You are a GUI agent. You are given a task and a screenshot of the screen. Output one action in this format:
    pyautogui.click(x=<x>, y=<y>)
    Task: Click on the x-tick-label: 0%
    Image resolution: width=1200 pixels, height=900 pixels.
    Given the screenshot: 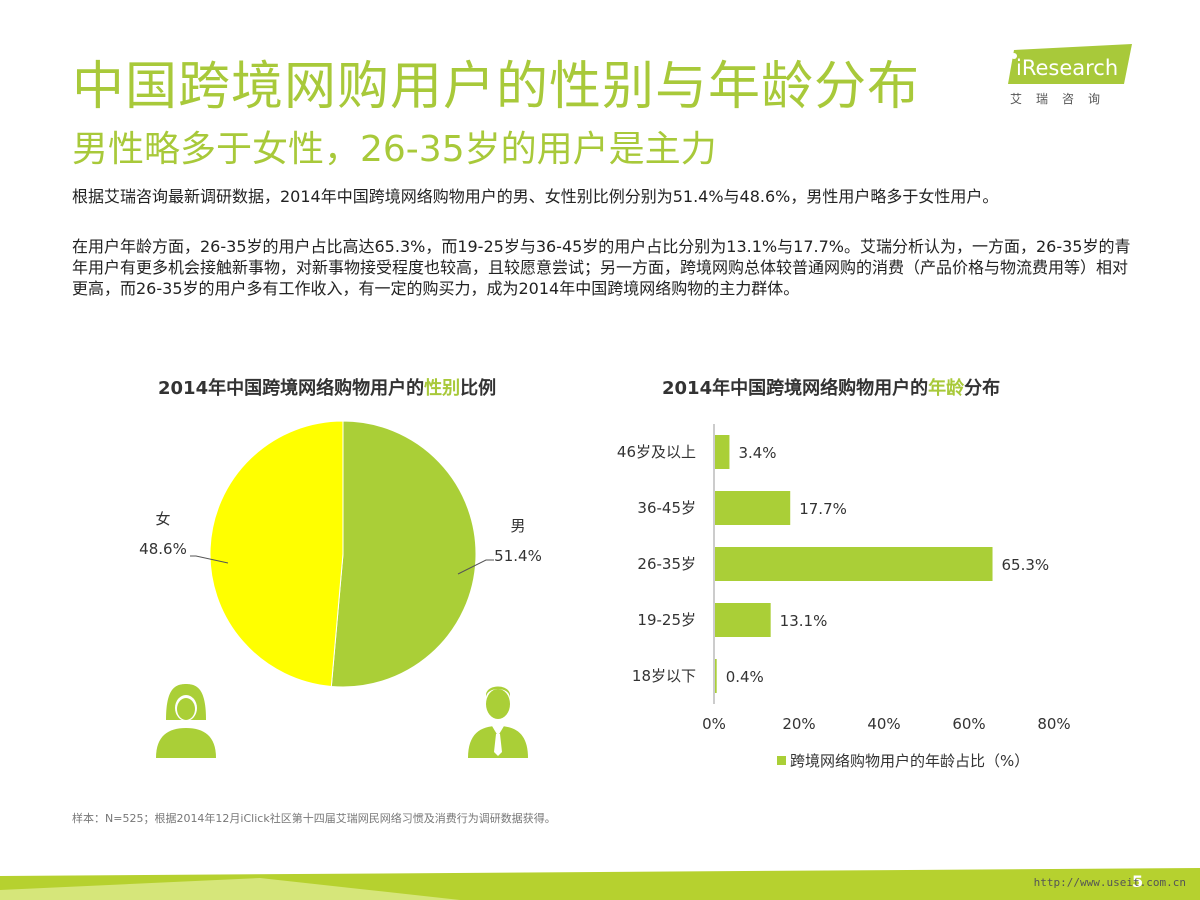 What is the action you would take?
    pyautogui.click(x=714, y=724)
    